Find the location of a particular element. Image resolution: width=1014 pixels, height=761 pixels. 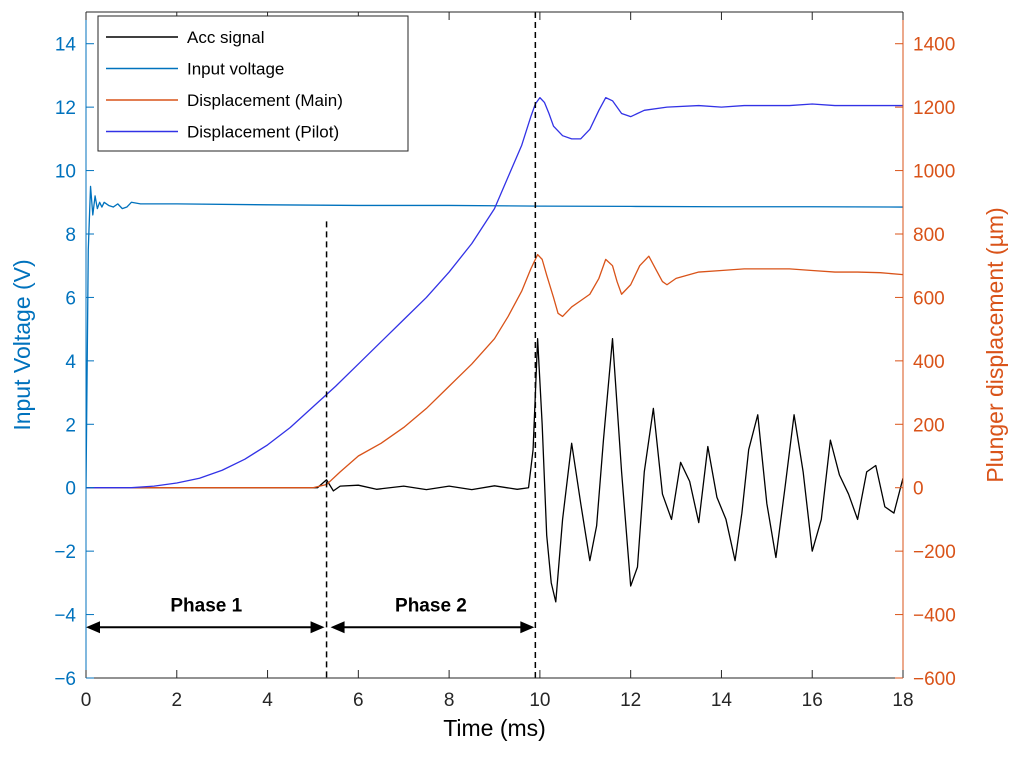

phase1-arrow-head-right is located at coordinates (317, 627).